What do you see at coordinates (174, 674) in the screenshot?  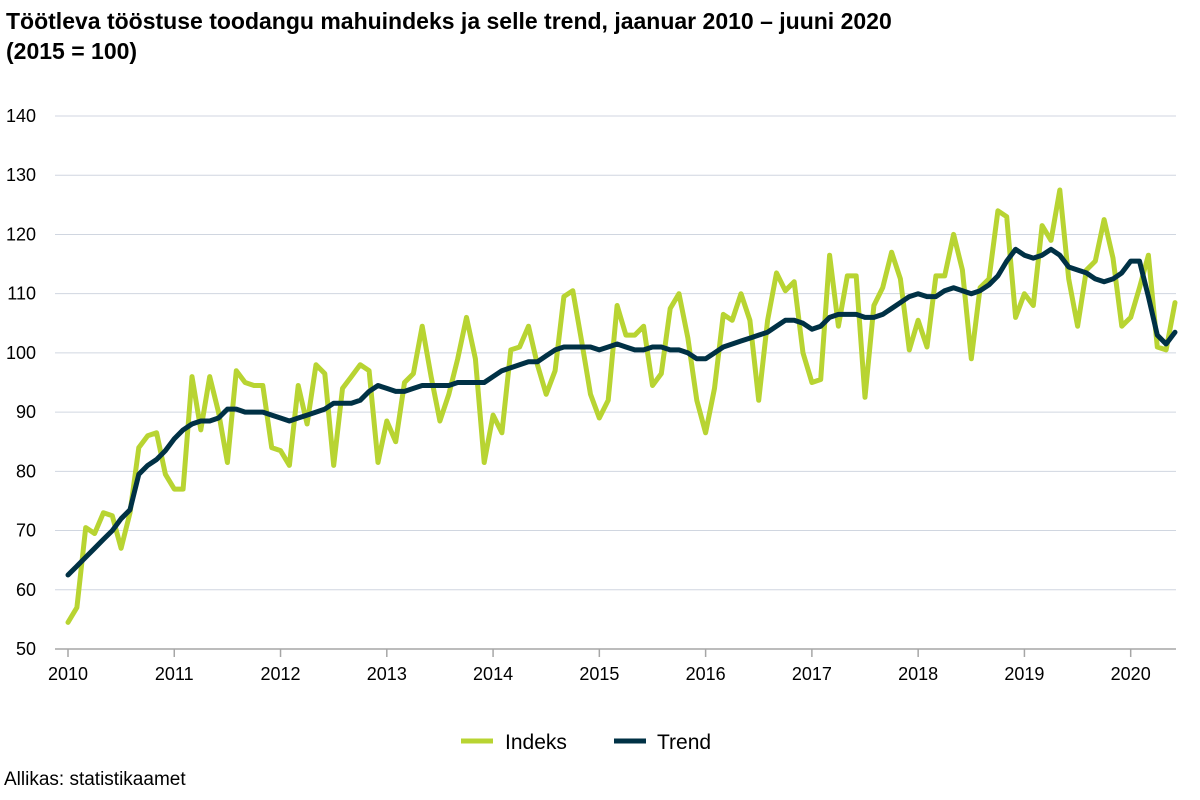 I see `x-tick-label-2011: 2011` at bounding box center [174, 674].